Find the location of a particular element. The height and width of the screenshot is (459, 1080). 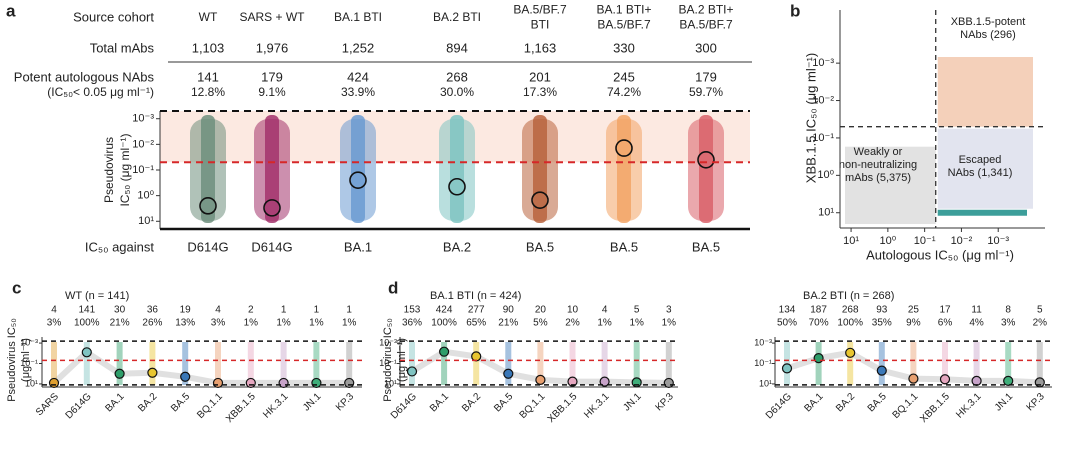

x-tick-label: BA.5 is located at coordinates (877, 402).